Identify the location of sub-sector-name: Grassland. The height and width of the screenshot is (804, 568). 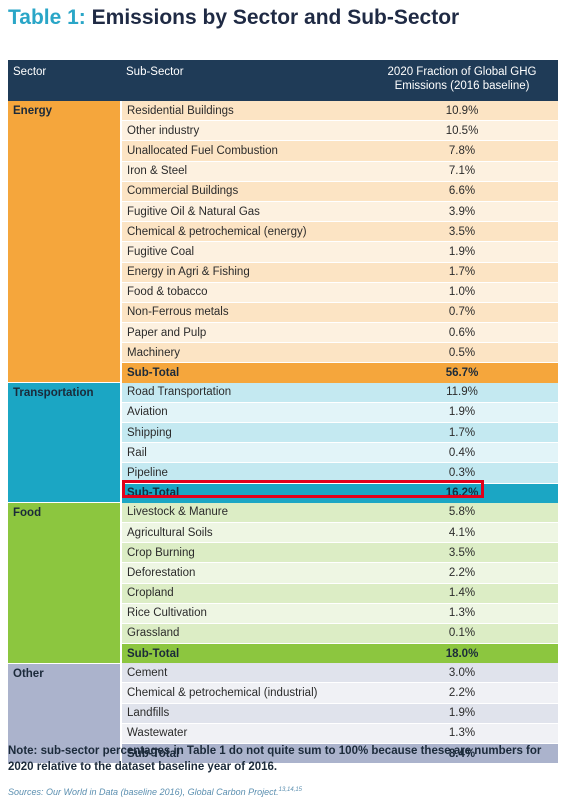
(243, 634).